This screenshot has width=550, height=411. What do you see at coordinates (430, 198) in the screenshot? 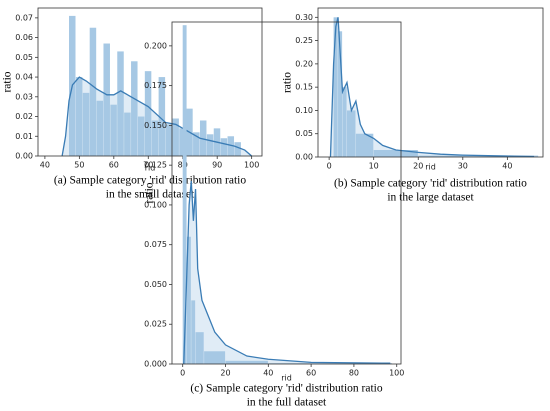
I see `caption: in the large dataset` at bounding box center [430, 198].